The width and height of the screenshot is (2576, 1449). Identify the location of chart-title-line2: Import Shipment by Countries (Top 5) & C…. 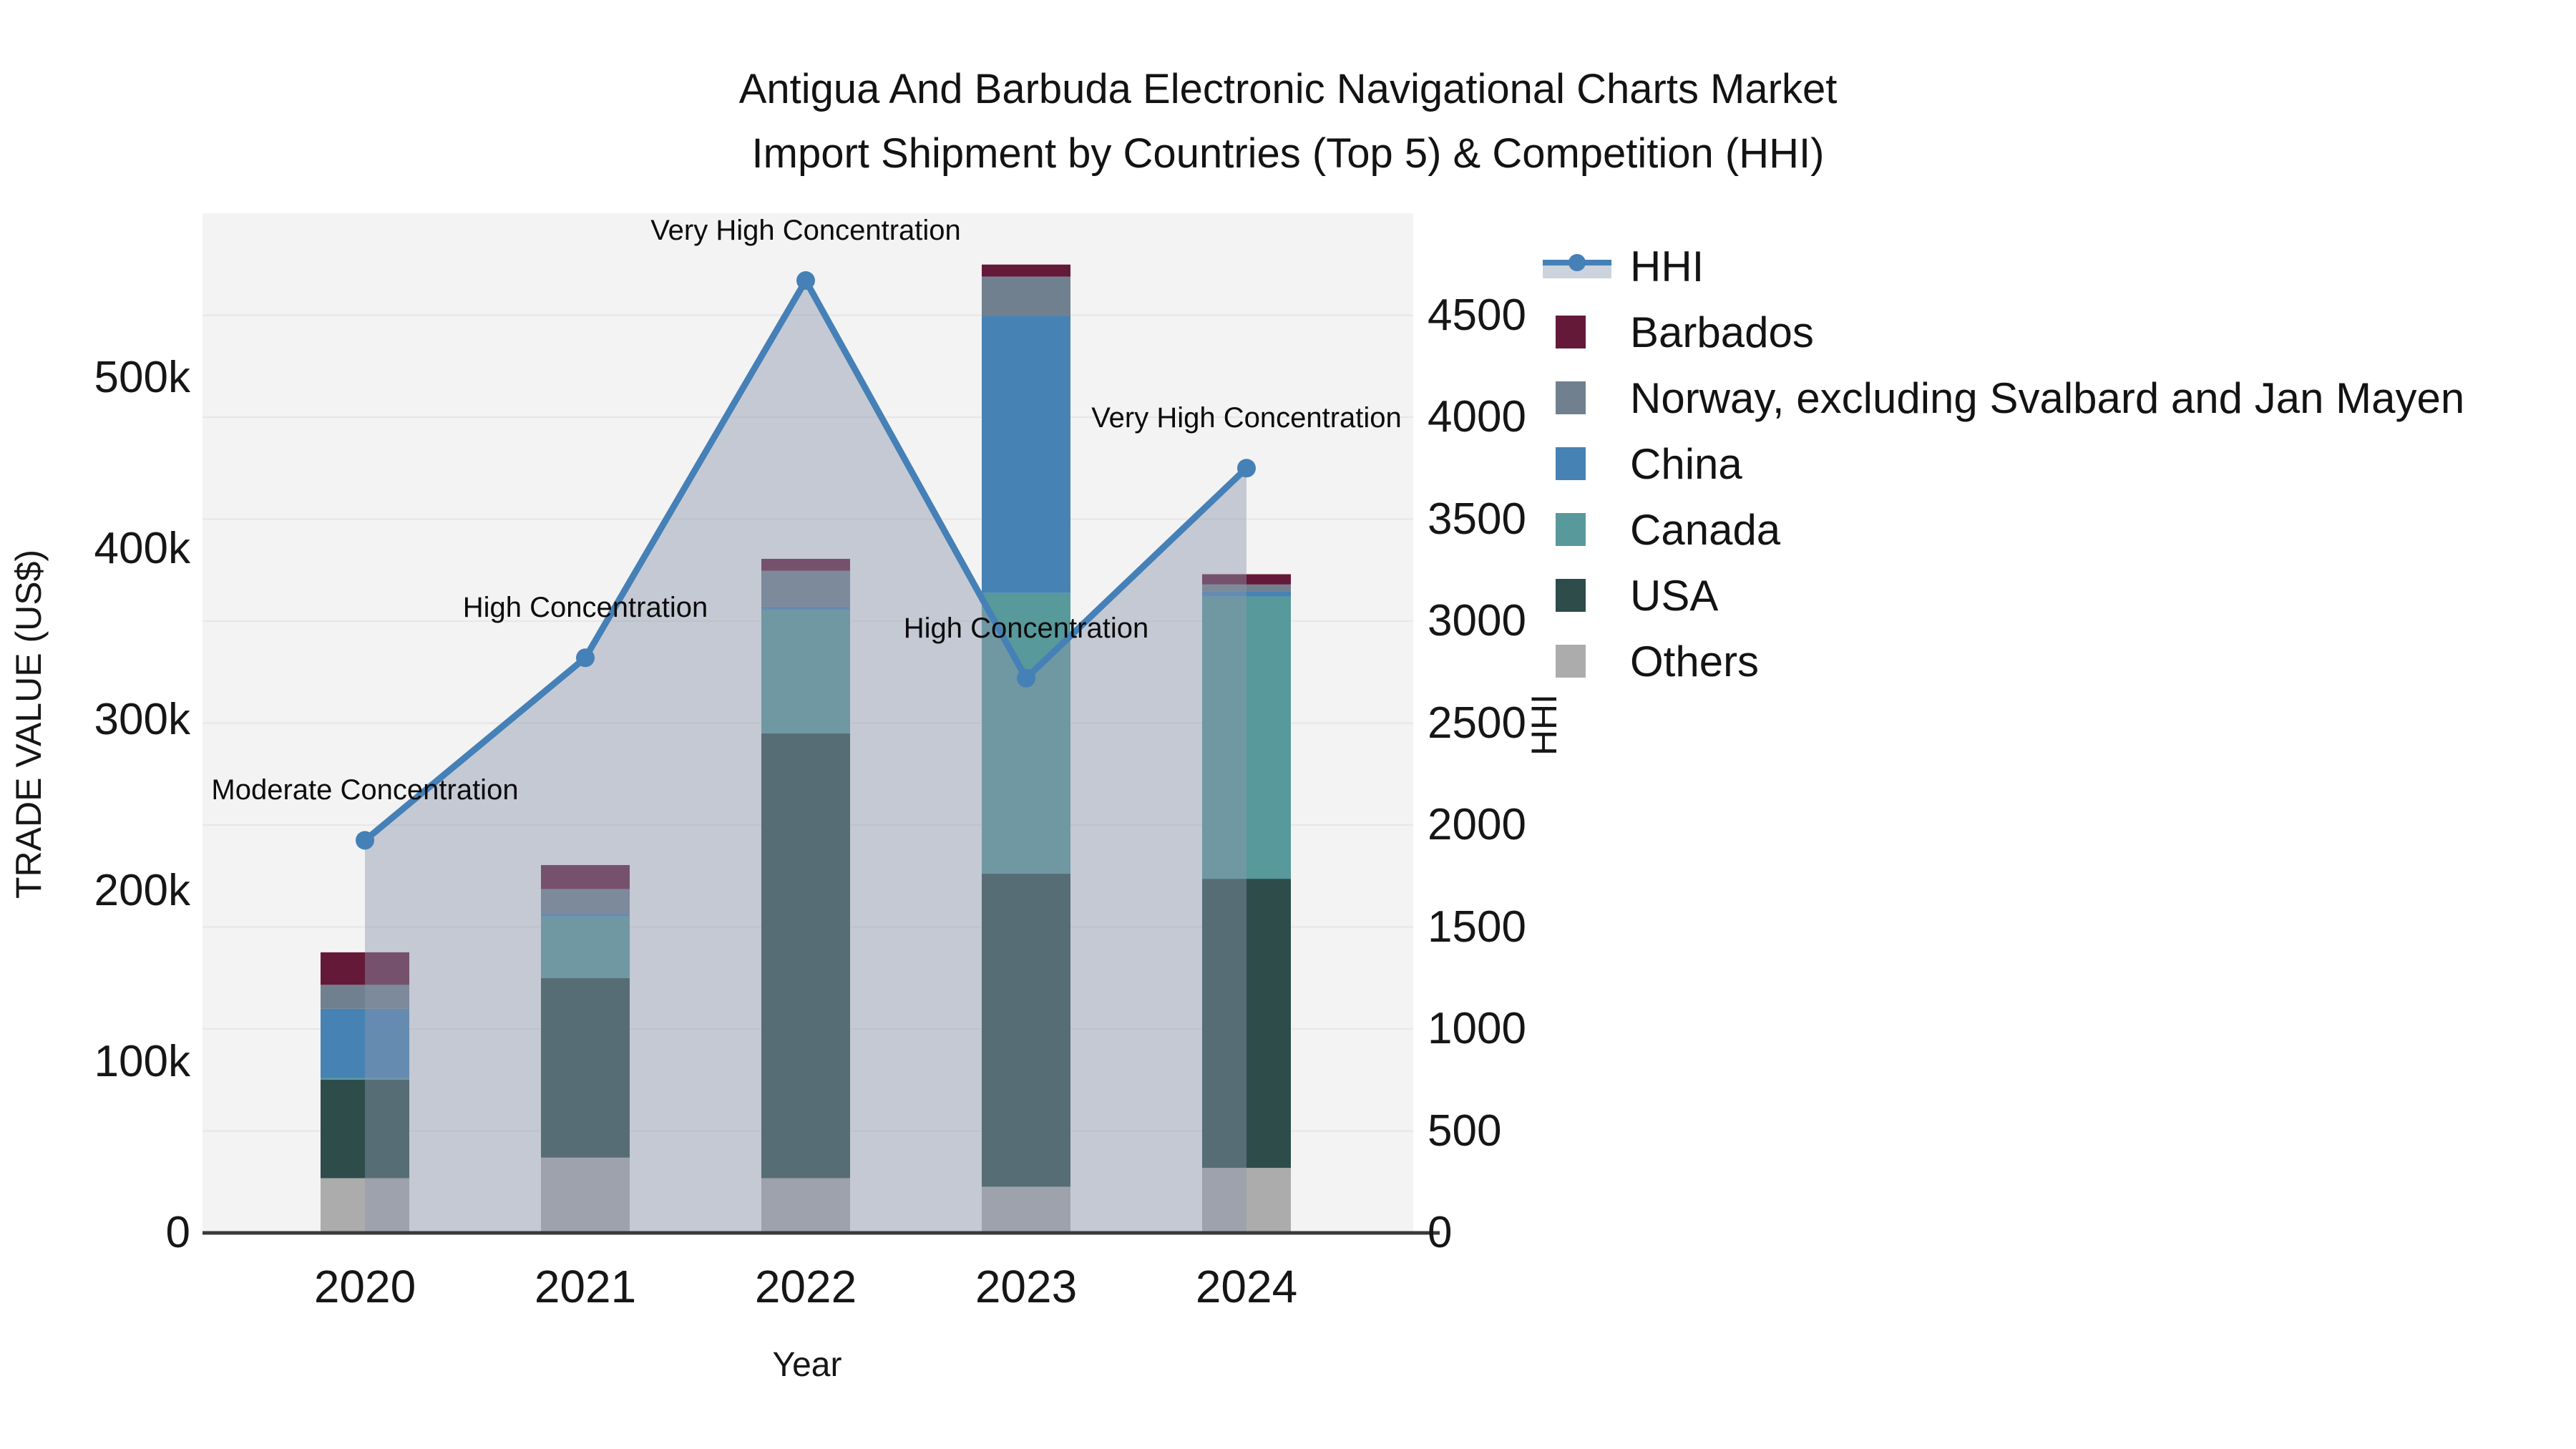
(1288, 153).